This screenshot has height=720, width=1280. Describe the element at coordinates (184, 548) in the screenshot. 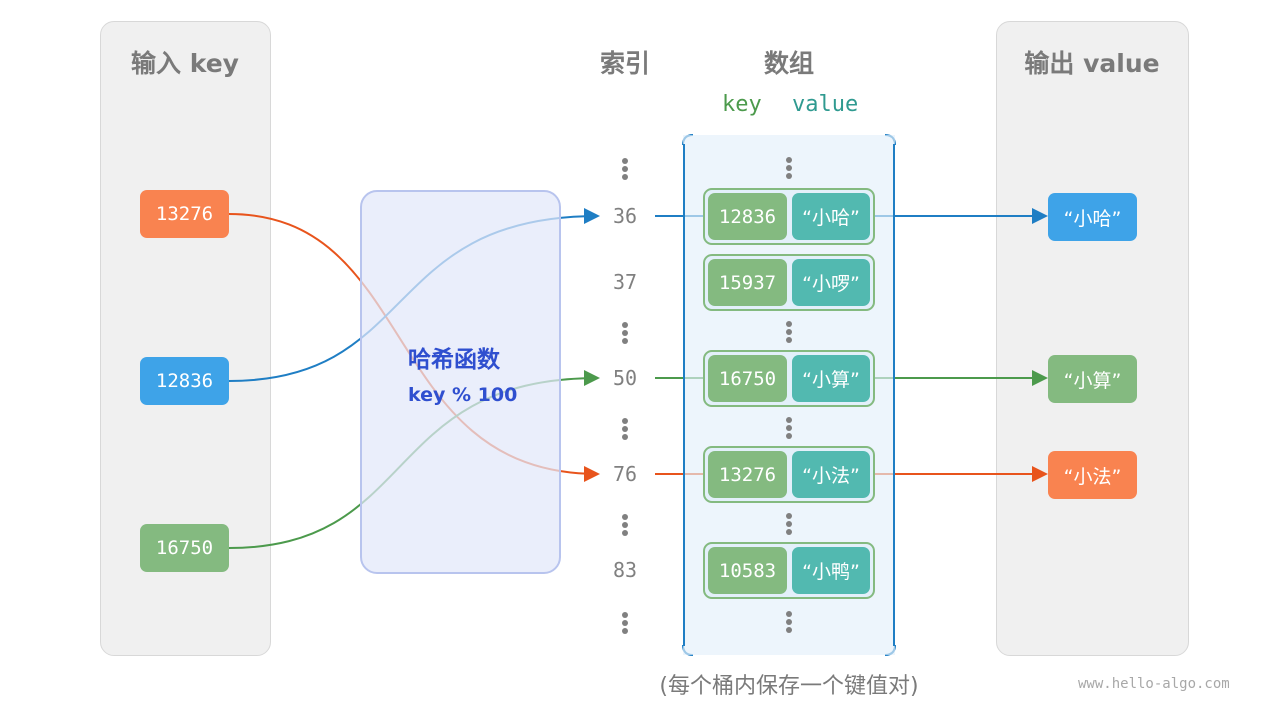

I see `input-key: 16750` at that location.